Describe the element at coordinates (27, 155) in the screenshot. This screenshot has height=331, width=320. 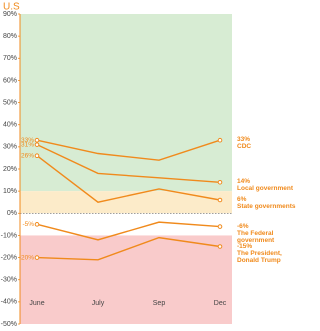
I see `data-label: 26%` at that location.